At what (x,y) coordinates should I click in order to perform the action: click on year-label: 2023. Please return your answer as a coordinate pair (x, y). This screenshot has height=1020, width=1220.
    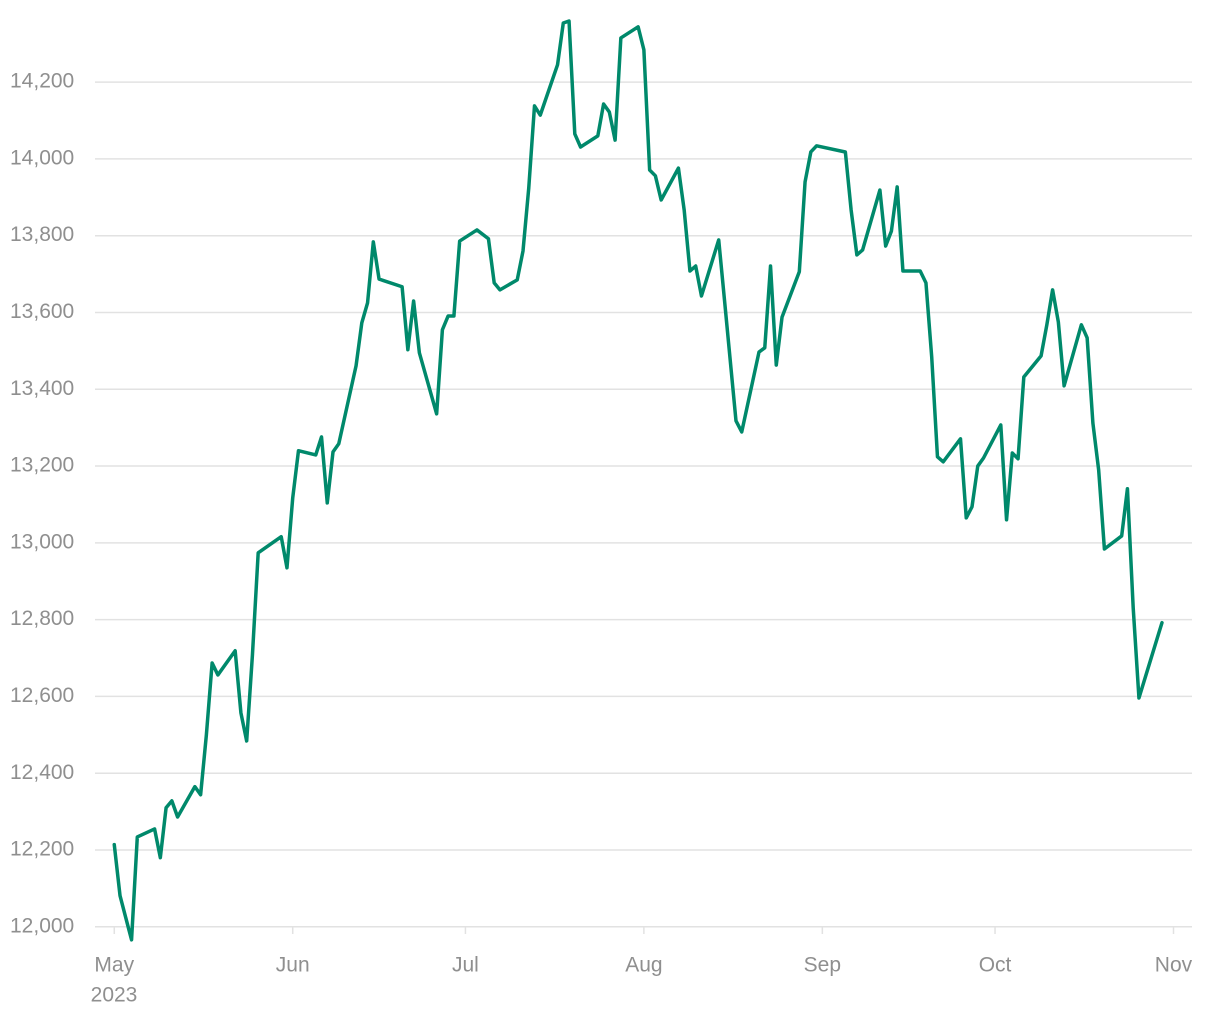
    Looking at the image, I should click on (114, 995).